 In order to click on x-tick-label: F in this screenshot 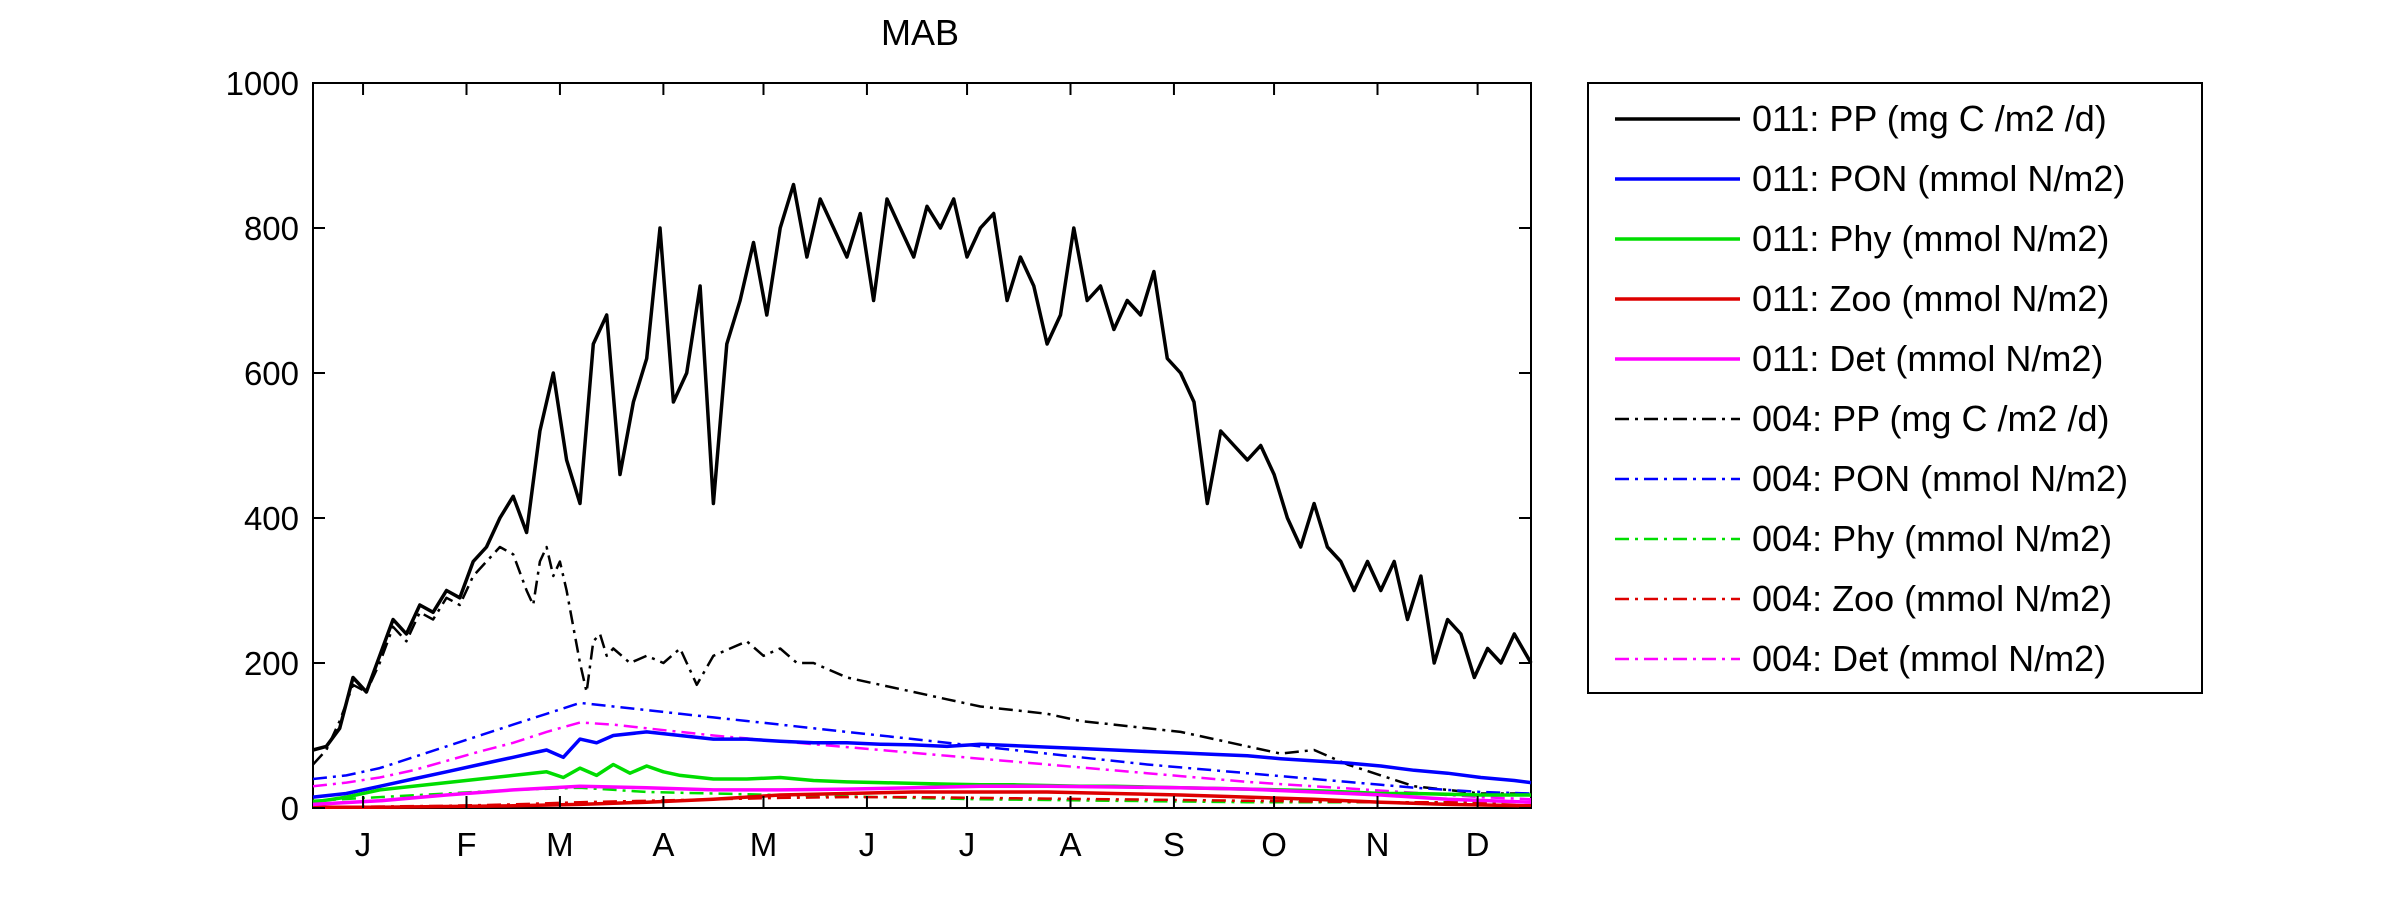, I will do `click(466, 844)`.